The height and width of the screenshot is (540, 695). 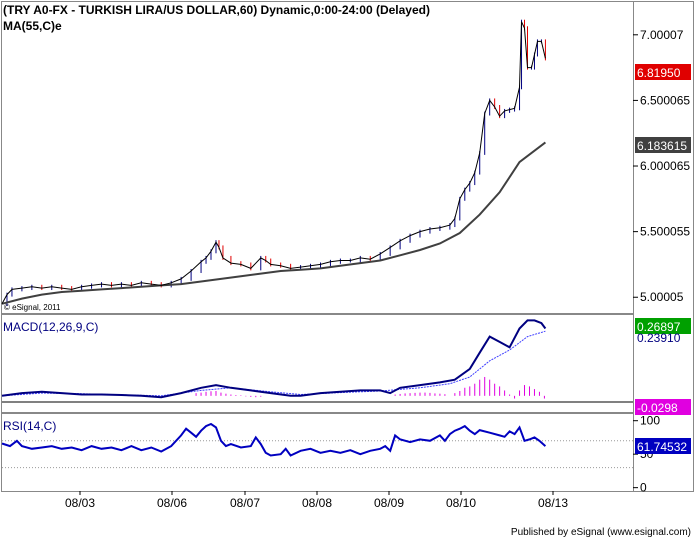 I want to click on rsi-label: RSI(14,C), so click(x=29, y=426).